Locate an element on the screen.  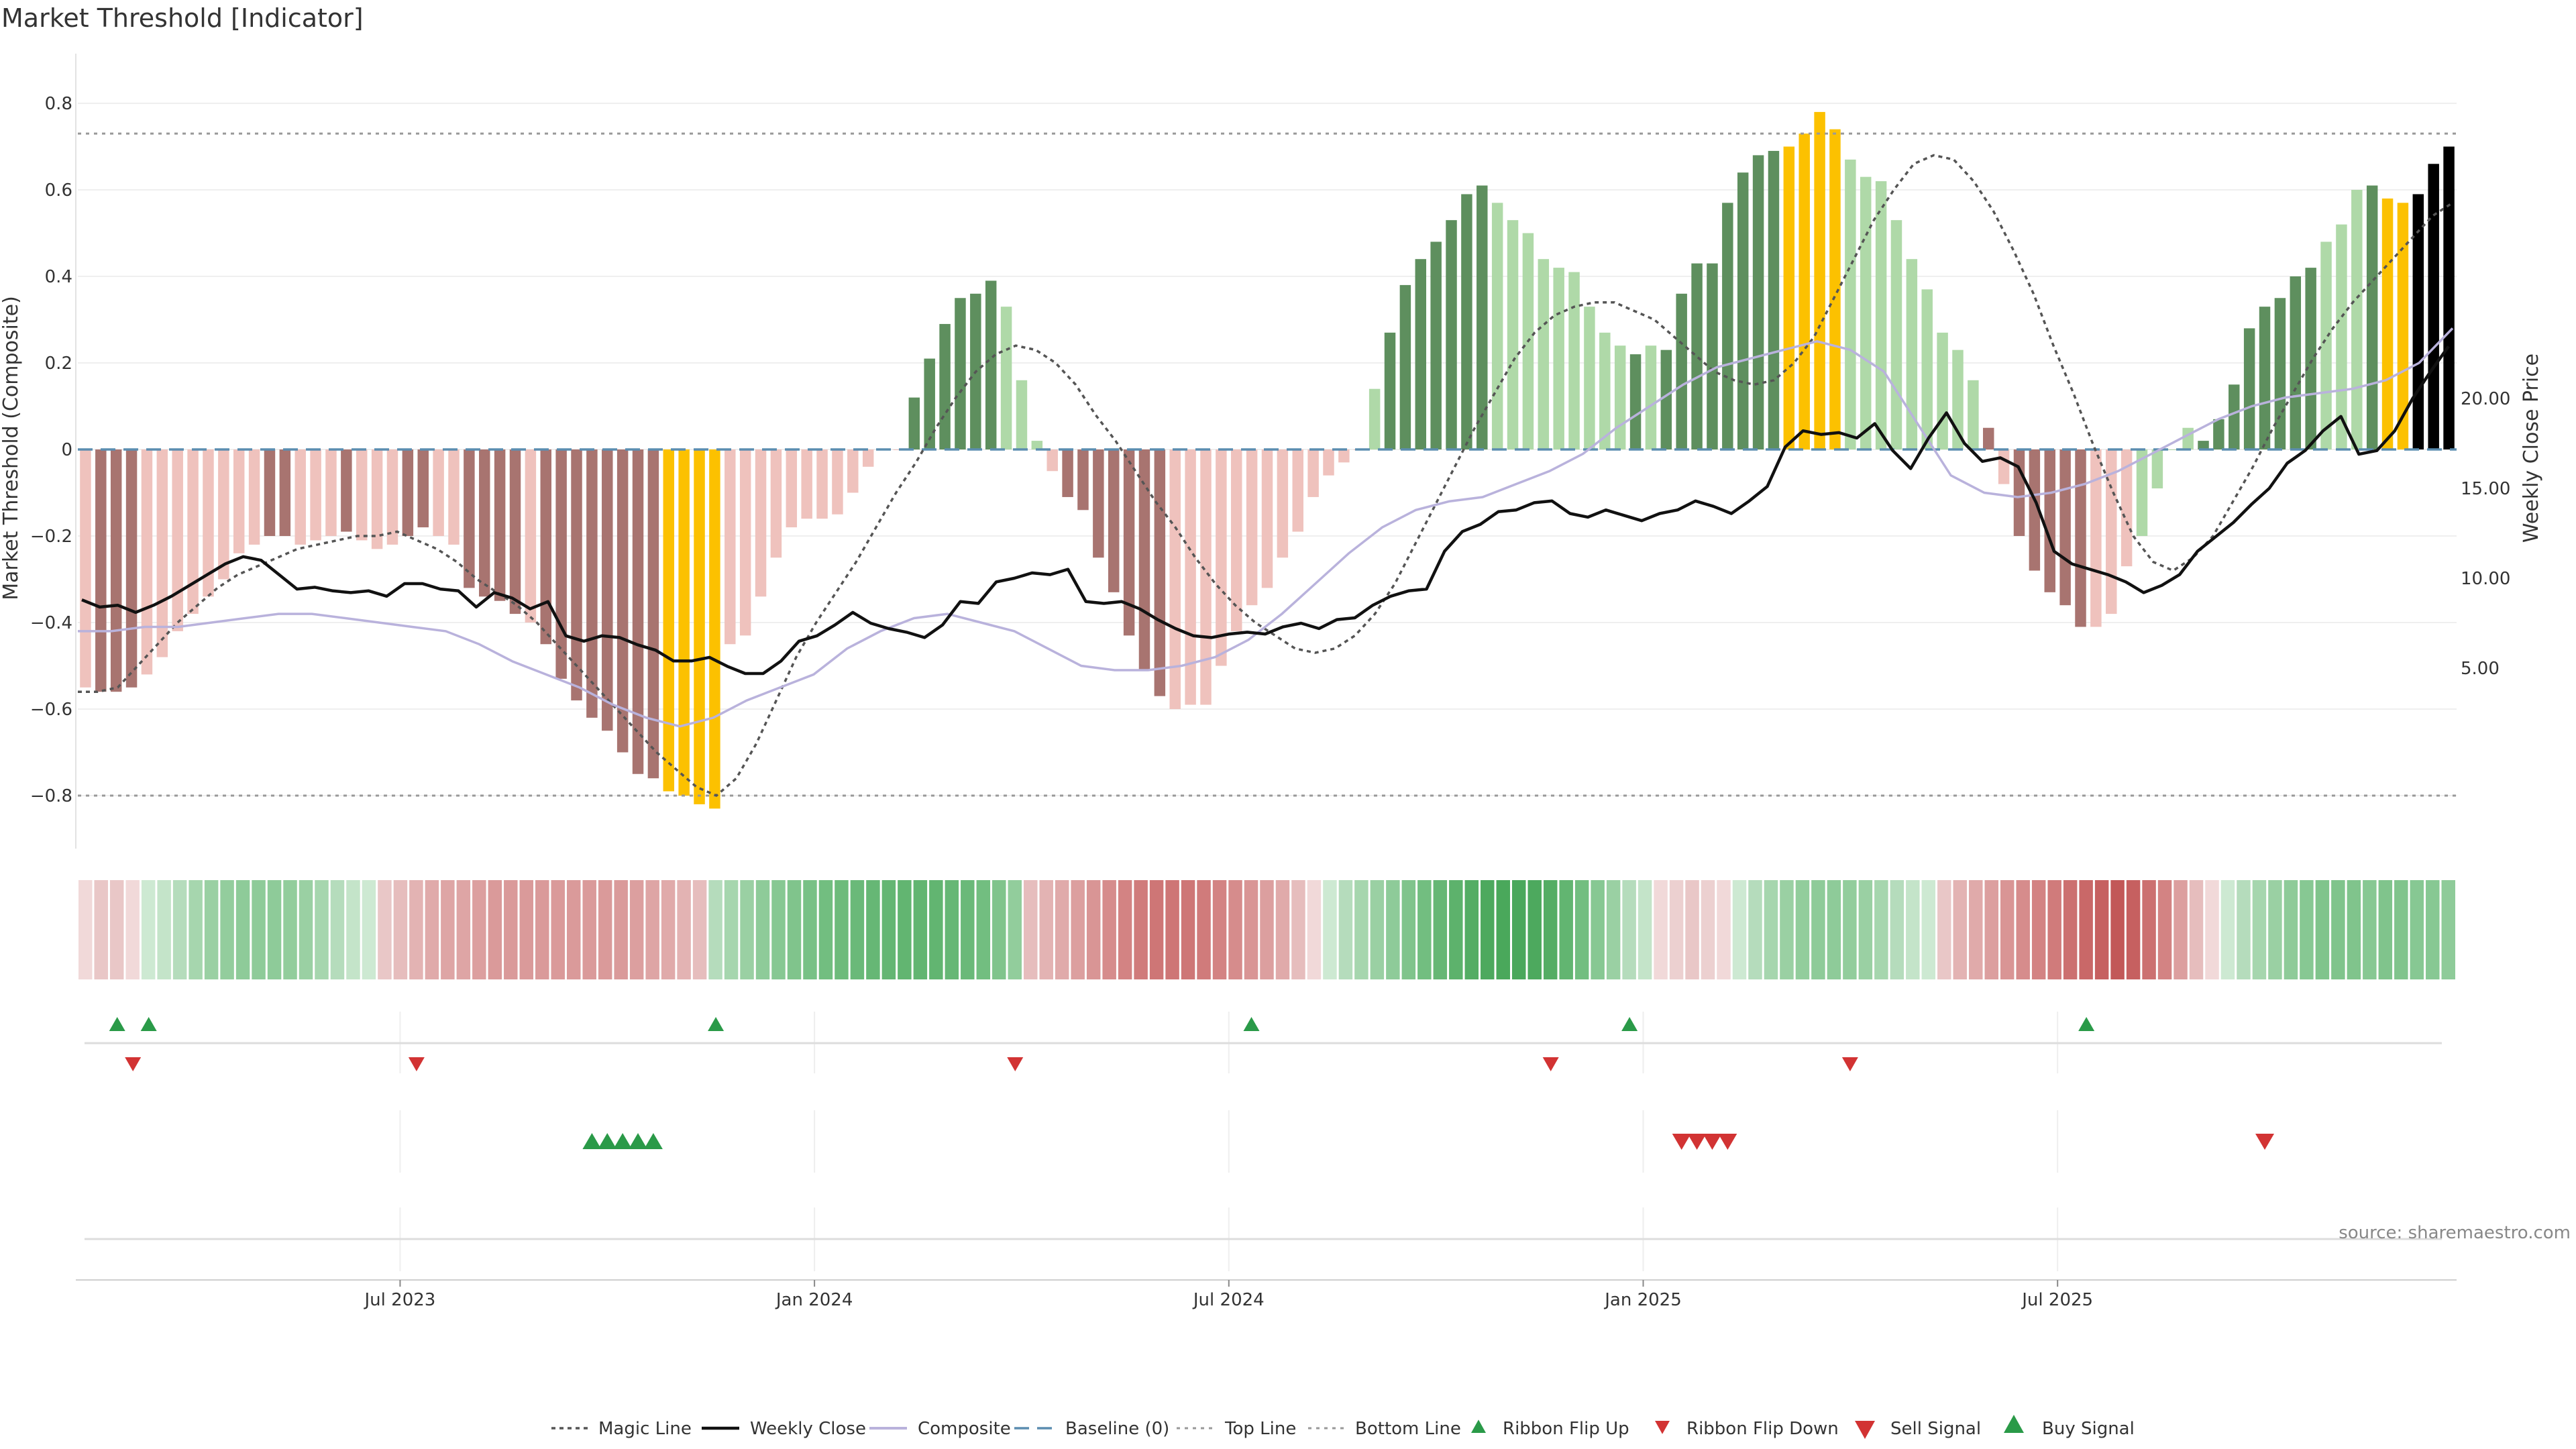
x-axis: Jul 2023 Jan 2024 Jul 2024 Jan 2025 Jul 2025 is located at coordinates (1228, 1295).